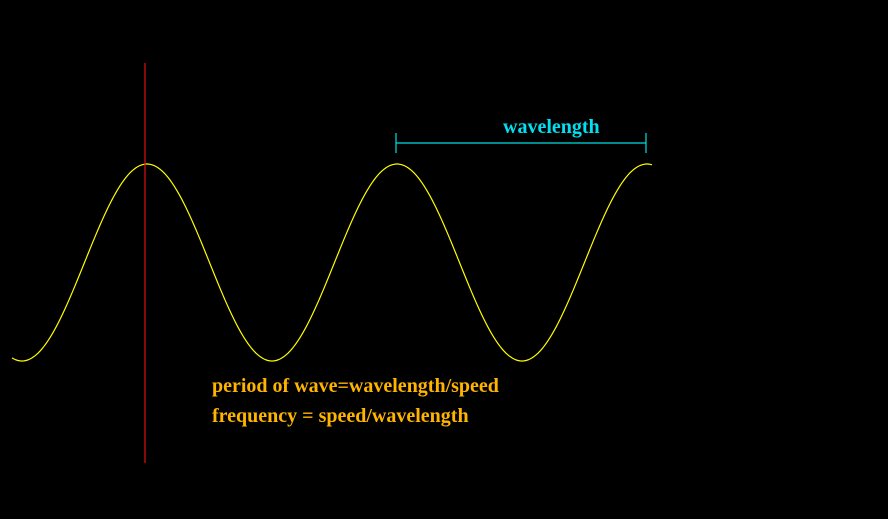 This screenshot has width=888, height=519. Describe the element at coordinates (355, 386) in the screenshot. I see `period-formula: period of wave=wavelength/speed` at that location.